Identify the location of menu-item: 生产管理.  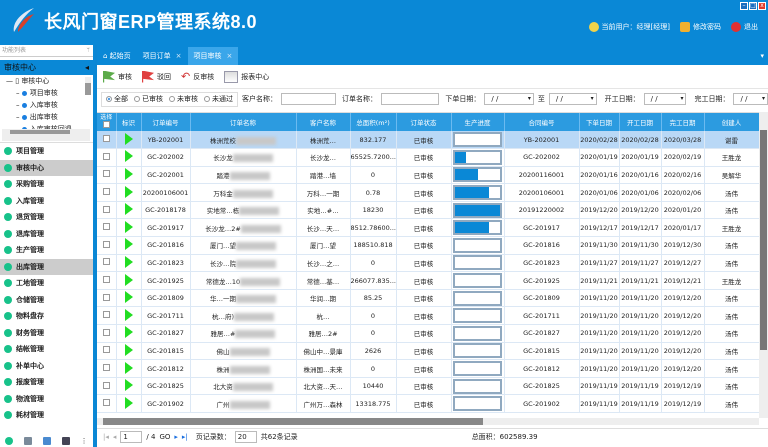
(46, 250).